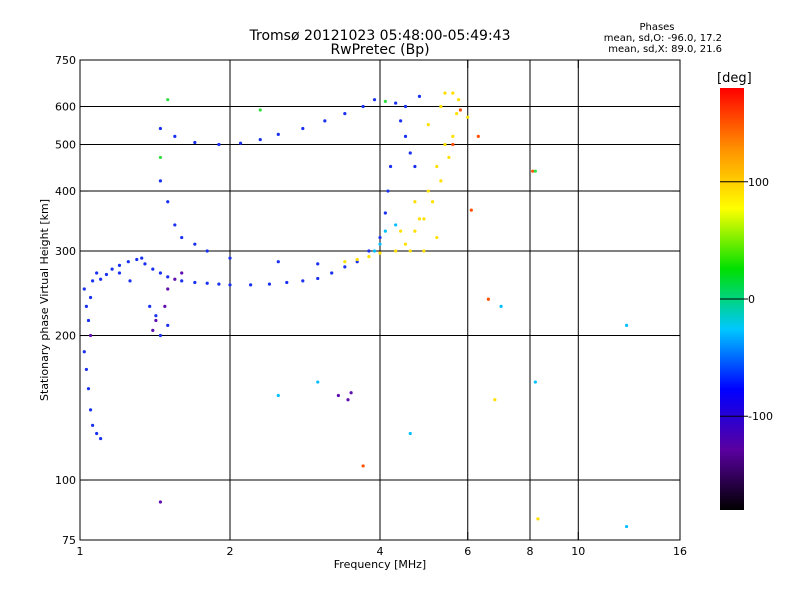 Image resolution: width=800 pixels, height=600 pixels. I want to click on colorbar-tick-label: -100, so click(760, 416).